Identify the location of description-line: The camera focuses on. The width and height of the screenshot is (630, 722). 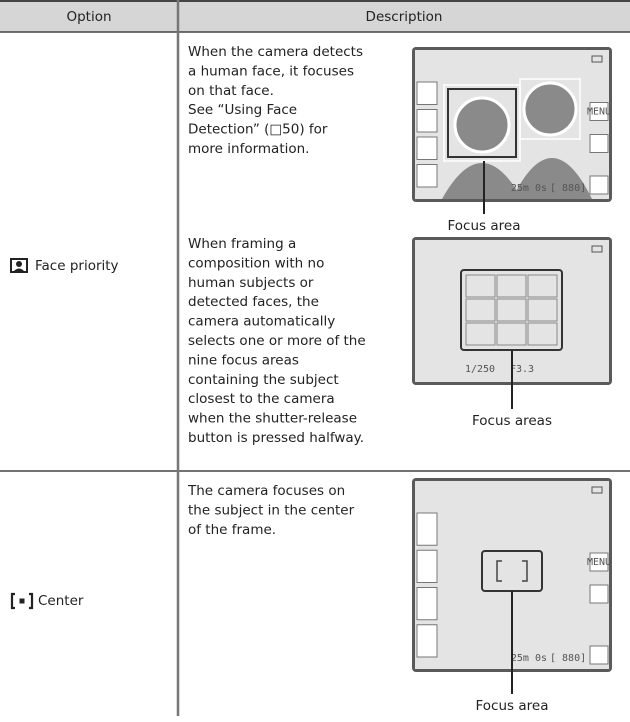
(266, 491).